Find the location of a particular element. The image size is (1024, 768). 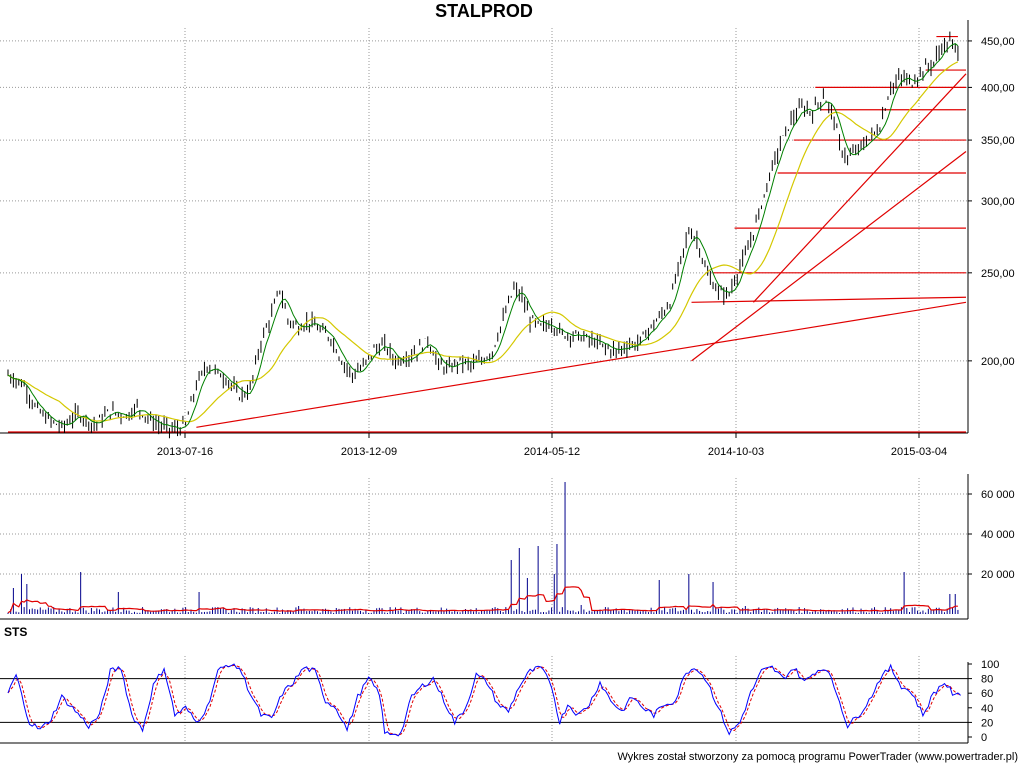

chart-title: STALPROD is located at coordinates (484, 11).